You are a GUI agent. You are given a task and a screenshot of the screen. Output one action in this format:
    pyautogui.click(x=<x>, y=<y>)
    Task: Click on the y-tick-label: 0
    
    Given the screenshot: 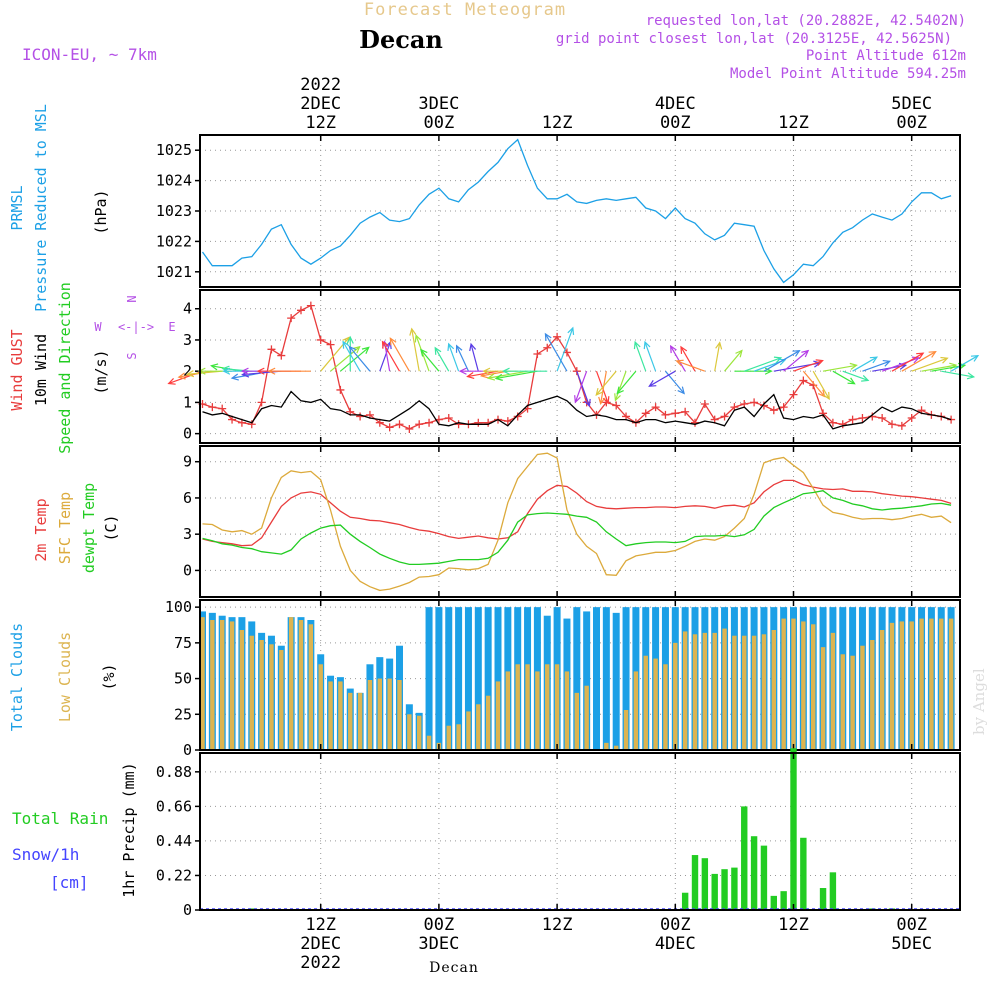 What is the action you would take?
    pyautogui.click(x=187, y=750)
    